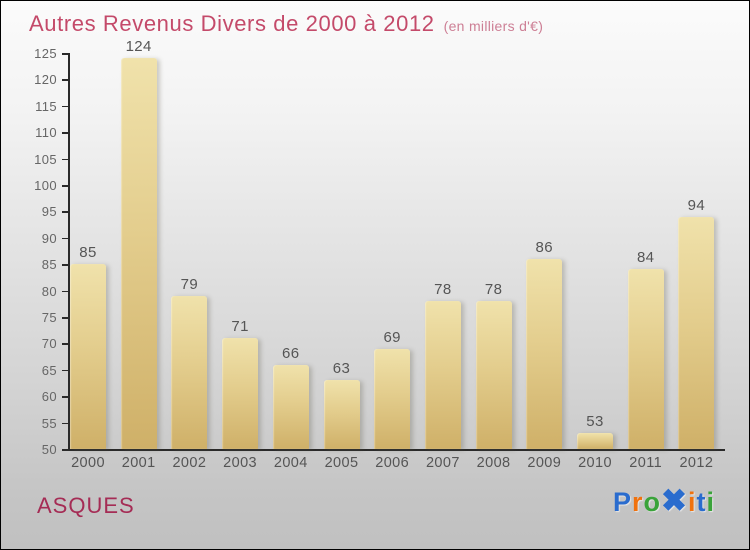  I want to click on bar-2000, so click(88, 356).